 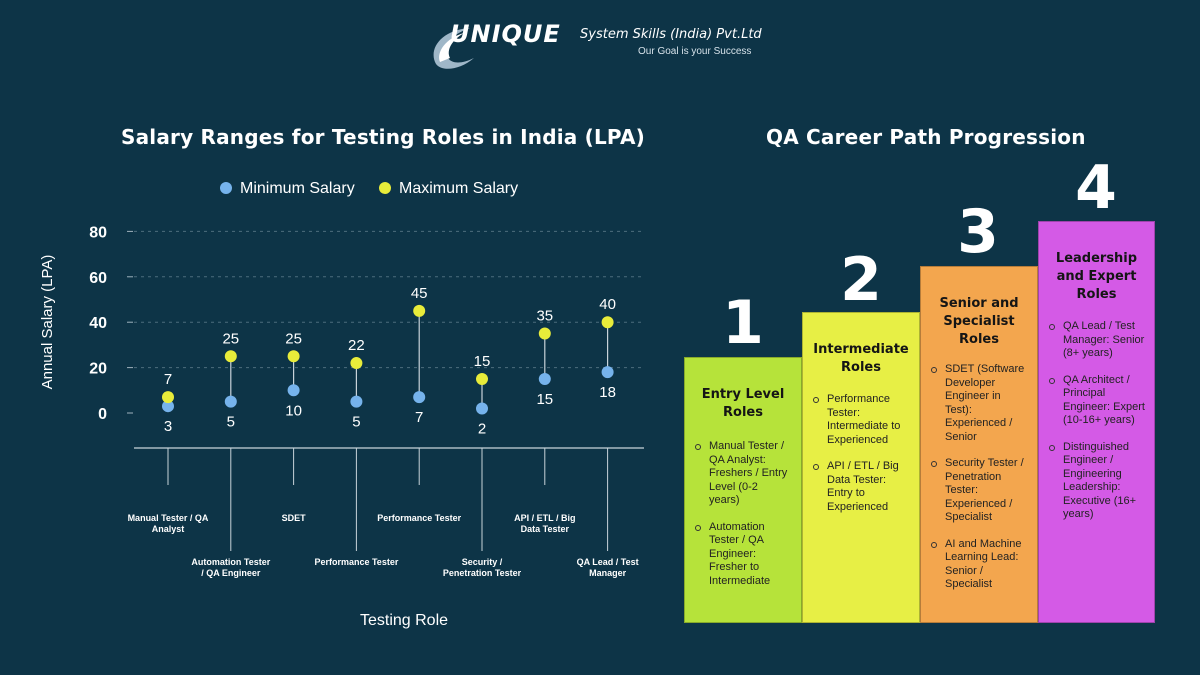 I want to click on x-tick-label: API / ETL / Big Data Tester, so click(x=544, y=523).